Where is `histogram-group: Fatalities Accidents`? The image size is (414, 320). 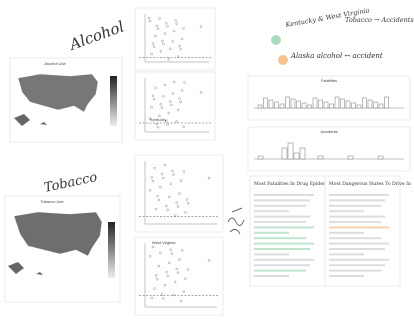 histogram-group: Fatalities Accidents is located at coordinates (329, 123).